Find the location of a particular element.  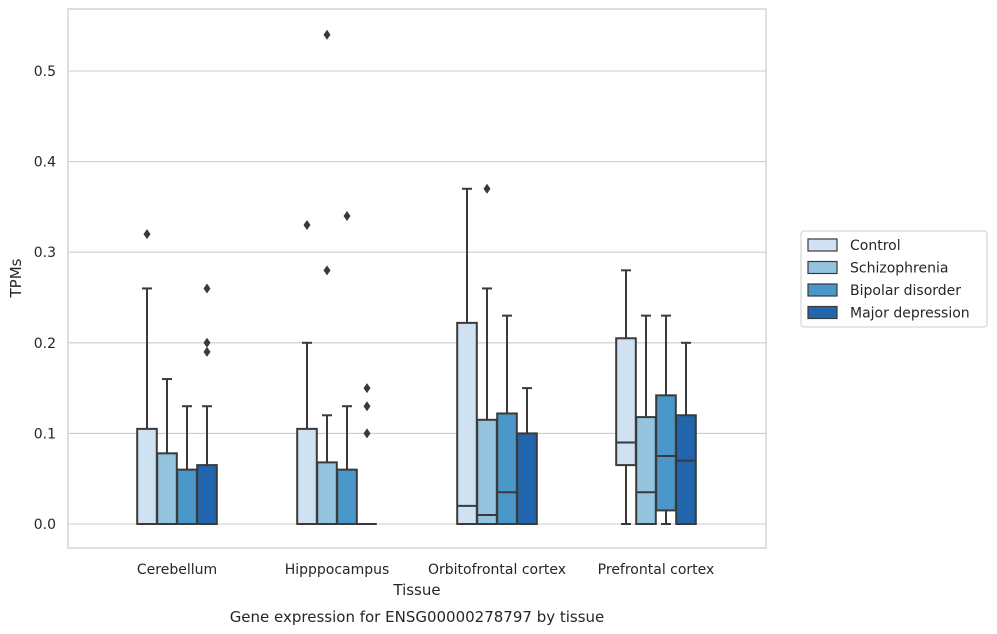

legend-item: Bipolar disorder is located at coordinates (884, 291).